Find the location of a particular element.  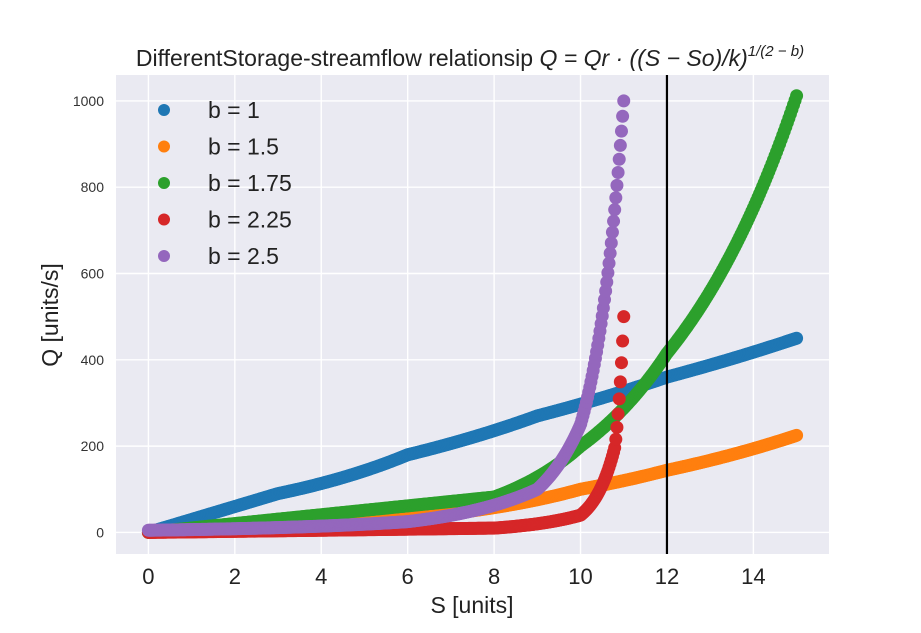

legend-item: b = 2.5 is located at coordinates (218, 256).